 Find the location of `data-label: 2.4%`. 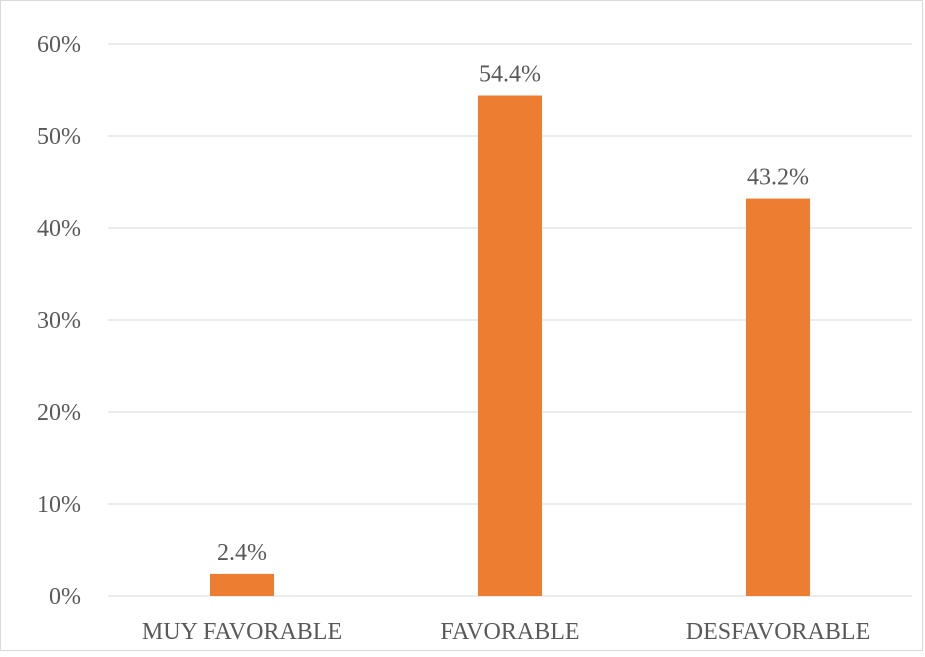

data-label: 2.4% is located at coordinates (242, 553).